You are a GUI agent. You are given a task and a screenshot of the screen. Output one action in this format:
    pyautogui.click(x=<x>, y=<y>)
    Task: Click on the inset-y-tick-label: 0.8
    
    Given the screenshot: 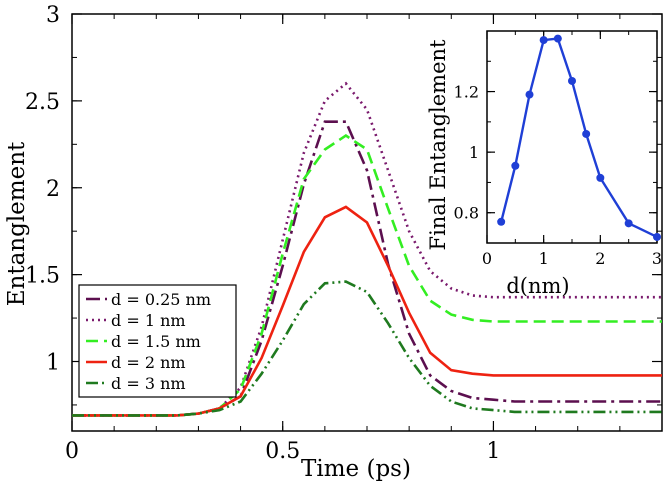 What is the action you would take?
    pyautogui.click(x=466, y=213)
    